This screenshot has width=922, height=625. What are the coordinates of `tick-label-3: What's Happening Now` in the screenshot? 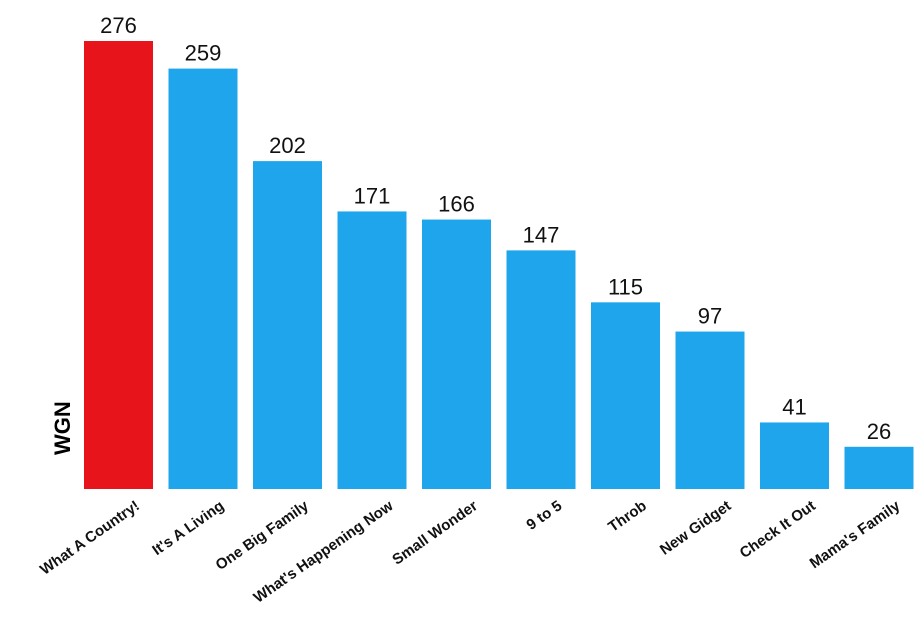 It's located at (324, 551).